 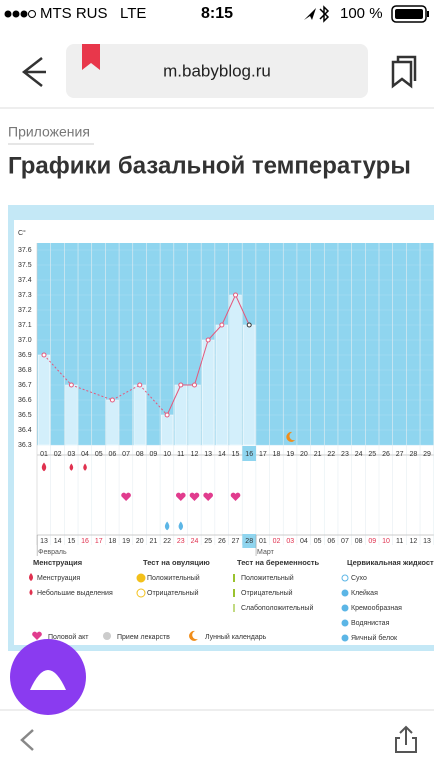 I want to click on legend-item: Отрицательный, so click(x=267, y=593).